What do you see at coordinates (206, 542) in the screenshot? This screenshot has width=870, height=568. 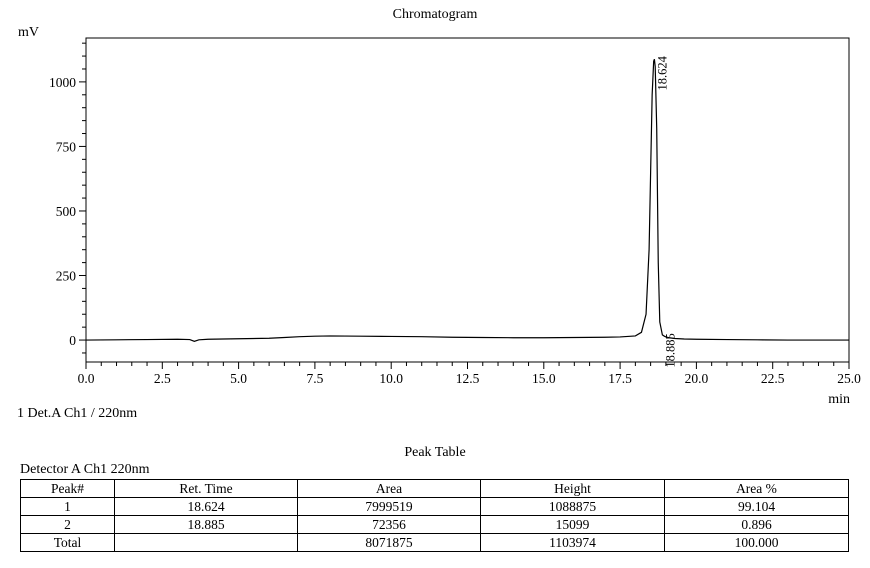 I see `table-cell` at bounding box center [206, 542].